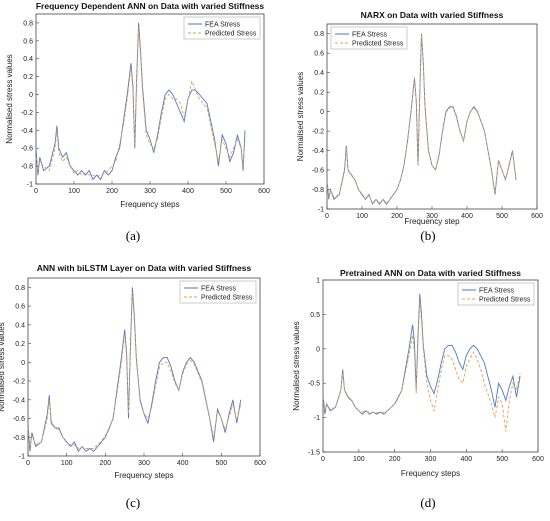  What do you see at coordinates (27, 113) in the screenshot?
I see `y-tick-label: -0.2` at bounding box center [27, 113].